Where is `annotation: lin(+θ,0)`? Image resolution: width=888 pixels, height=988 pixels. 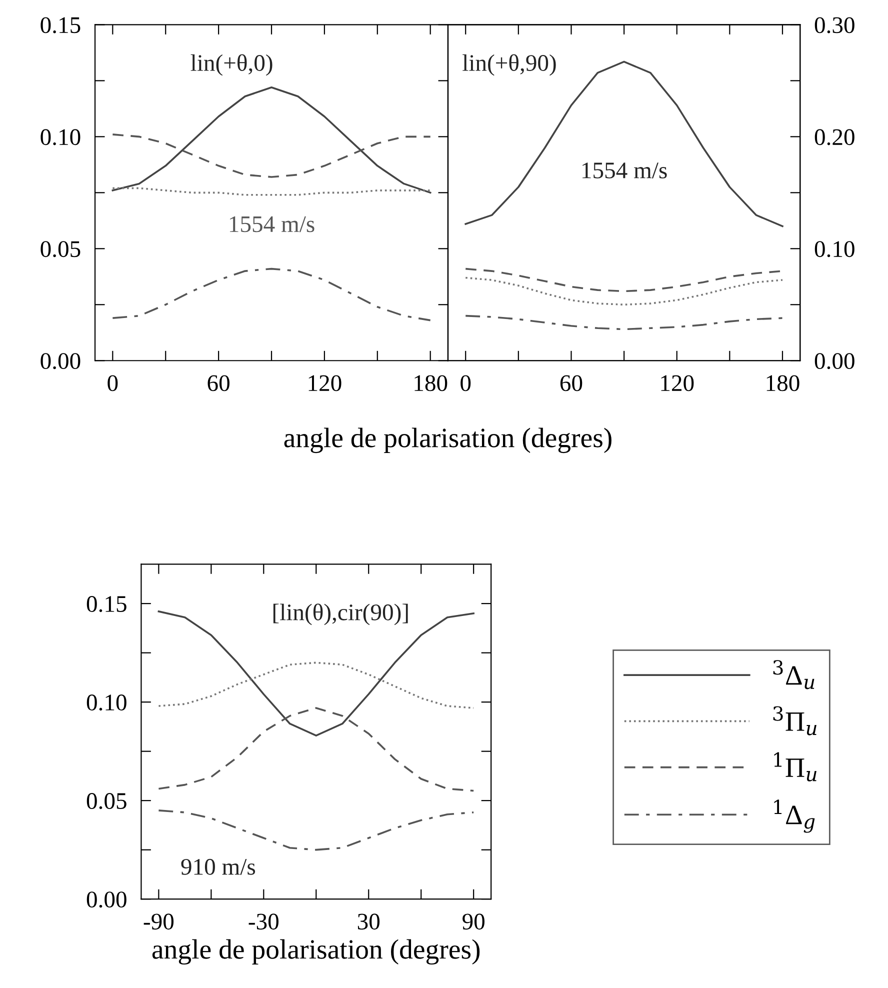
annotation: lin(+θ,0) is located at coordinates (231, 65).